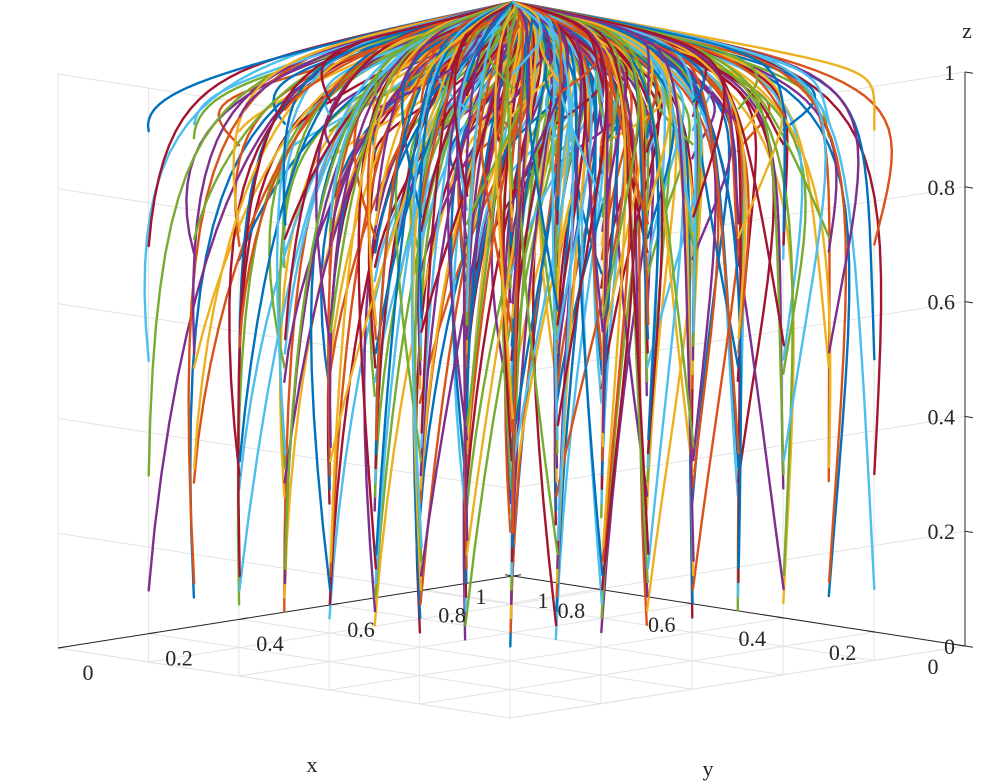 Image resolution: width=1000 pixels, height=783 pixels. I want to click on z-tick-label: 0, so click(949, 646).